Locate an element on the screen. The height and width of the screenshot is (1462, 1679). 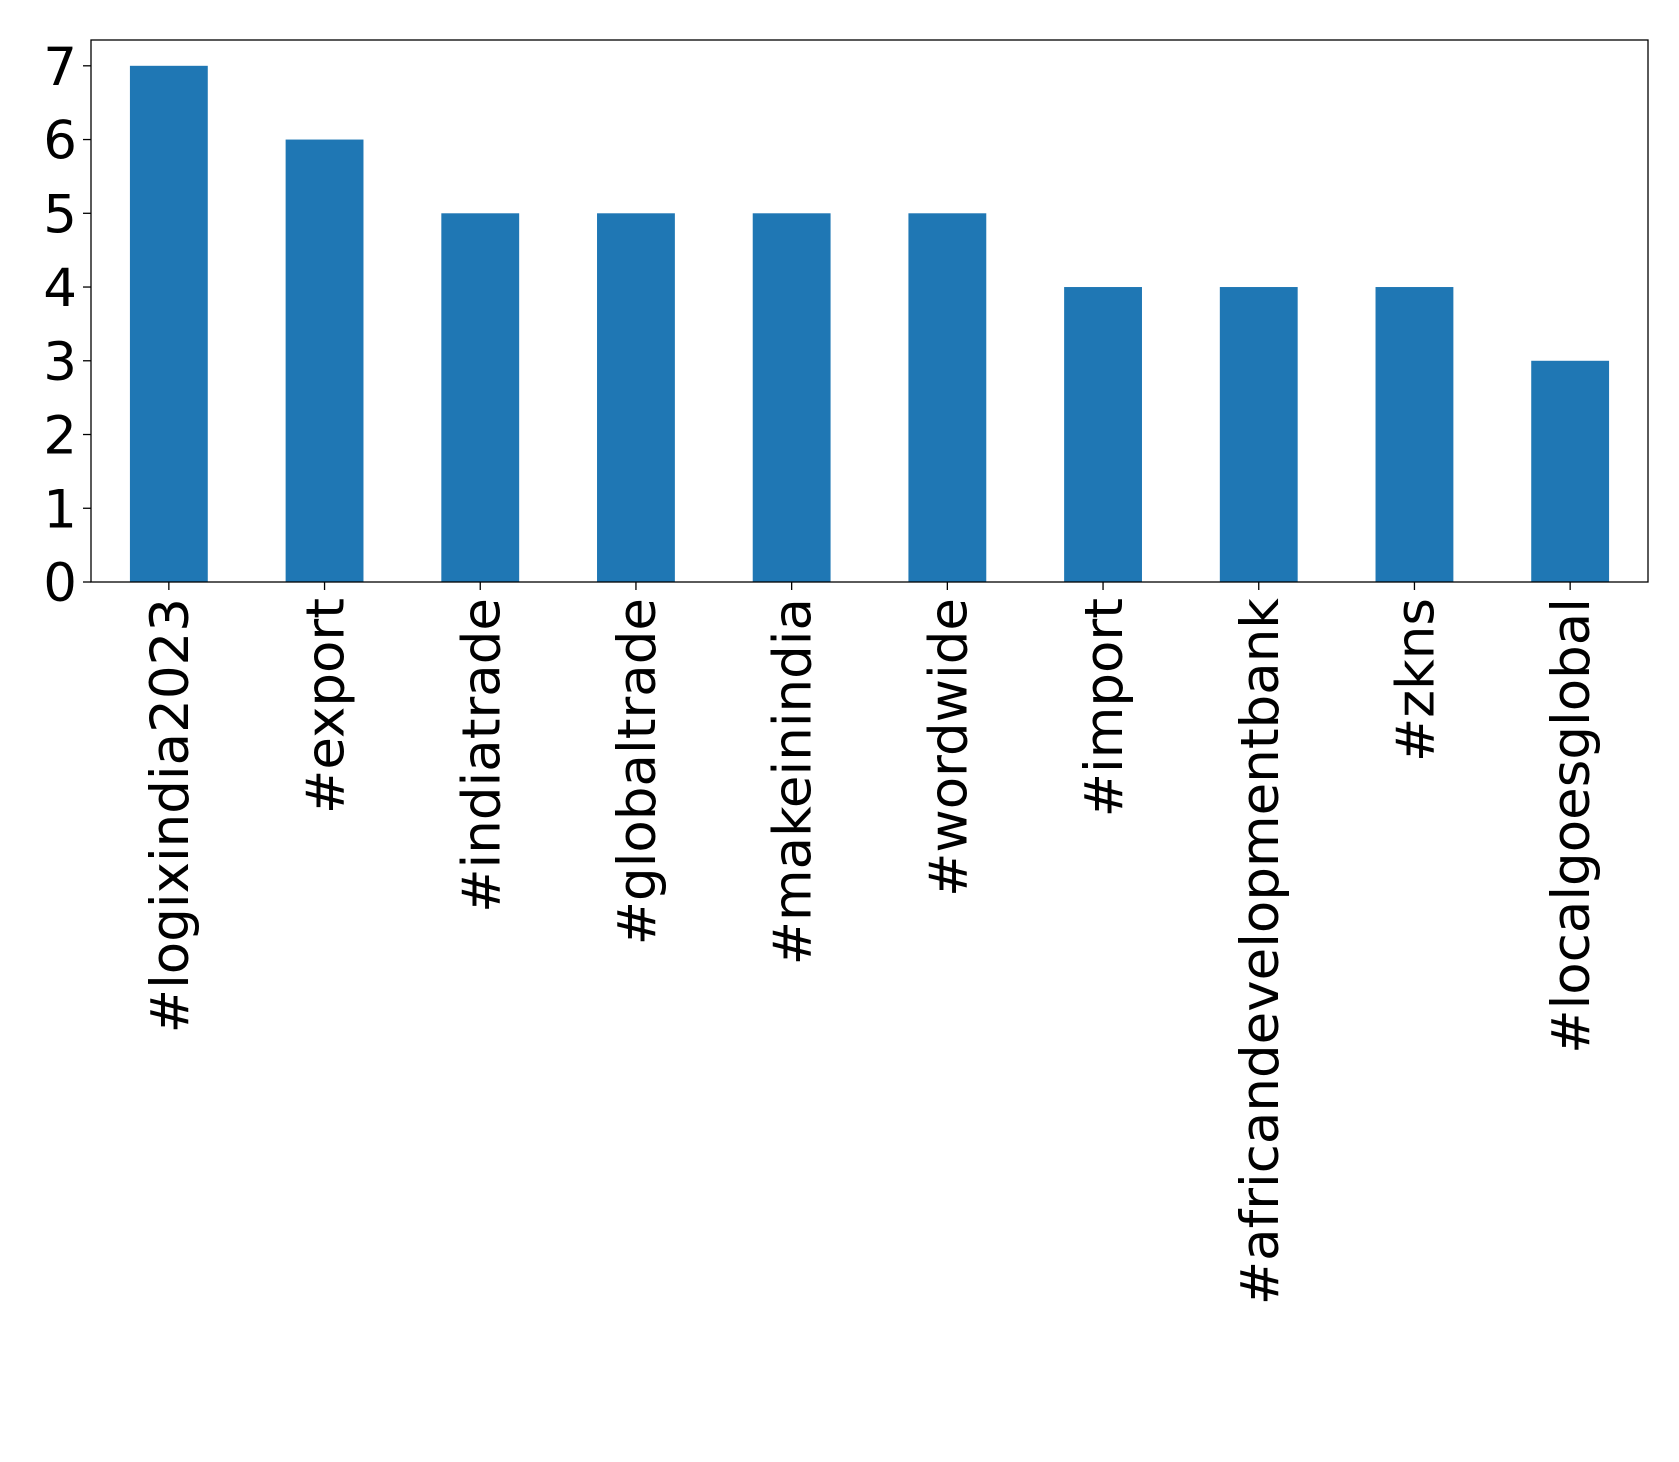
y-tick-label: 1 is located at coordinates (60, 509).